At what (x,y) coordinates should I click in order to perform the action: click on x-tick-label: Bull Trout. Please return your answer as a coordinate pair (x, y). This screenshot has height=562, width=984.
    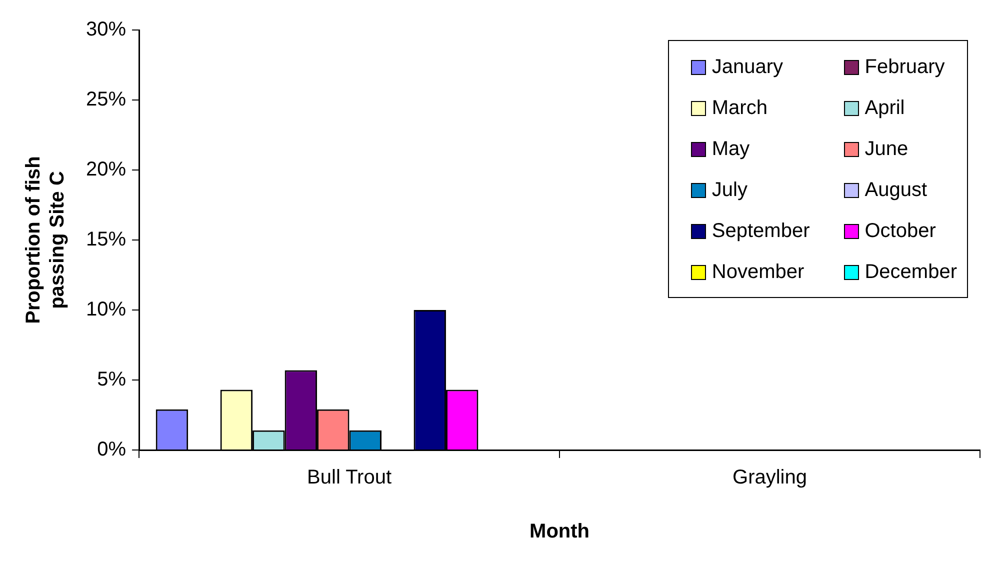
    Looking at the image, I should click on (349, 477).